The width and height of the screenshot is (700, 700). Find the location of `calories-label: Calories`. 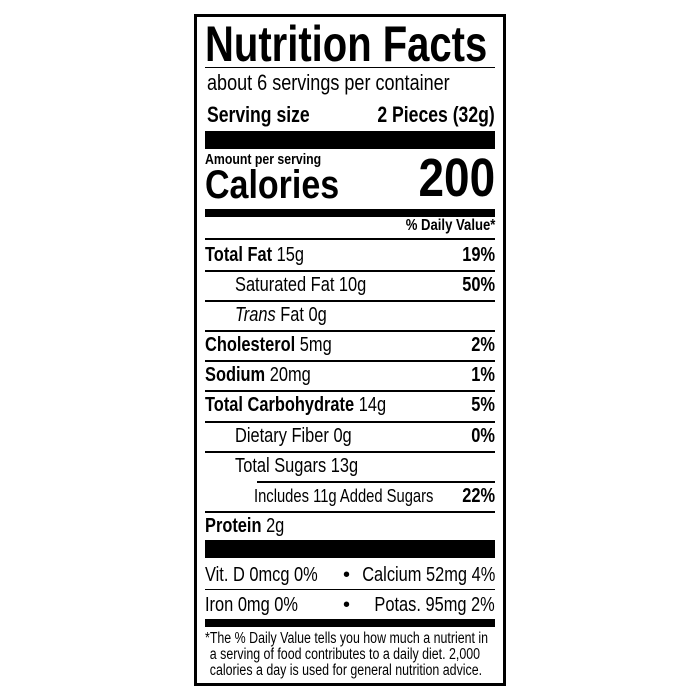

calories-label: Calories is located at coordinates (272, 185).